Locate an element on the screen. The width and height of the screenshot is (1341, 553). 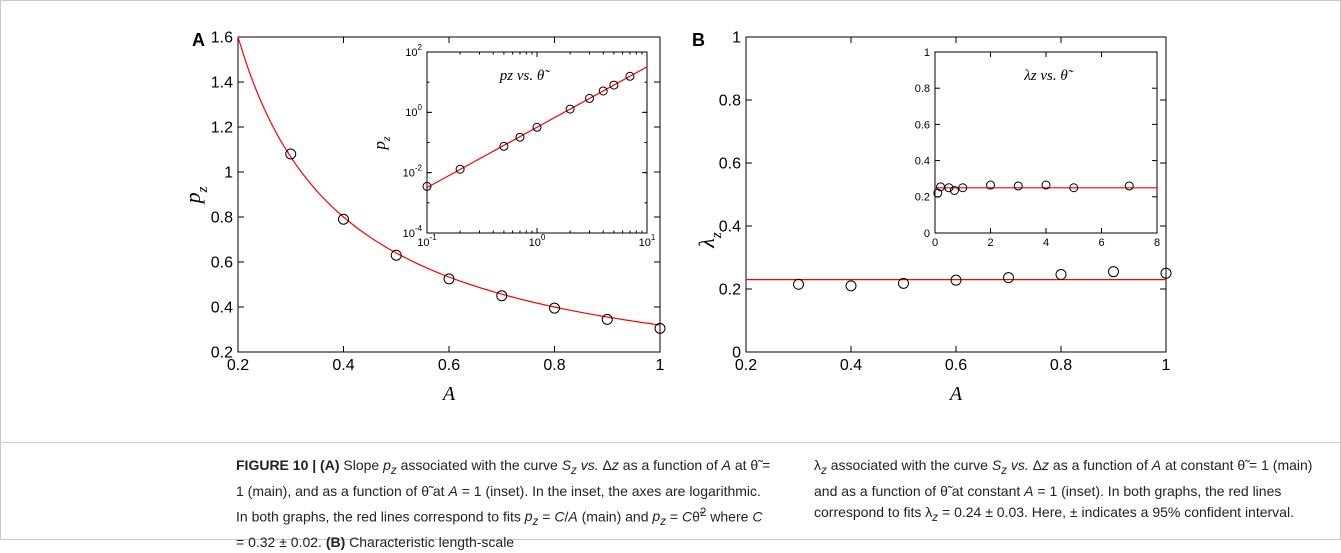
panel-b-ytick-label: 0.6 is located at coordinates (730, 164).